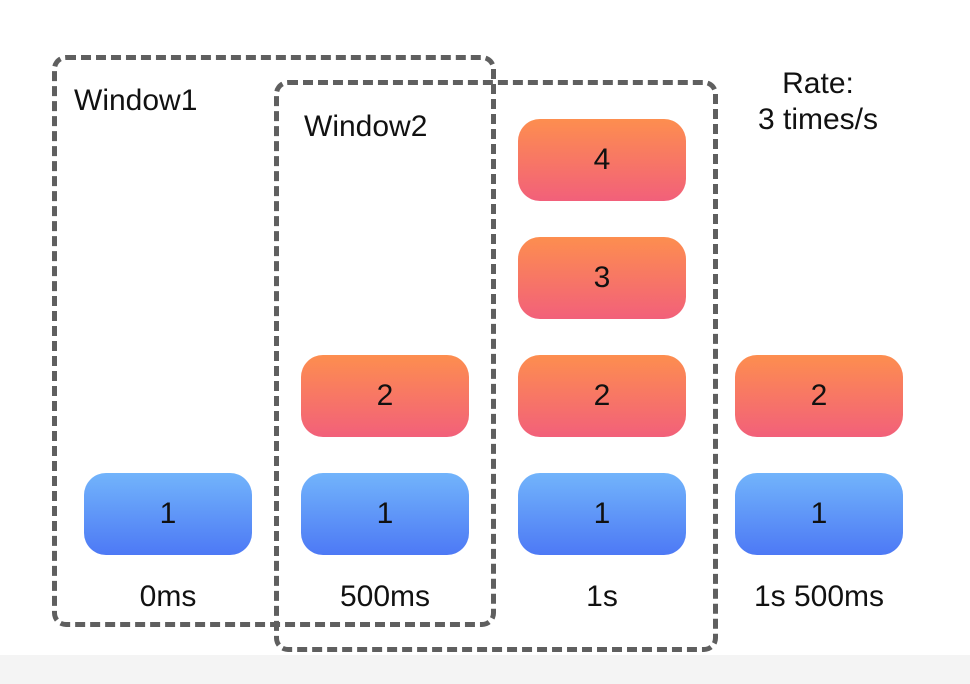 The width and height of the screenshot is (970, 684). I want to click on time-label: 1s, so click(602, 596).